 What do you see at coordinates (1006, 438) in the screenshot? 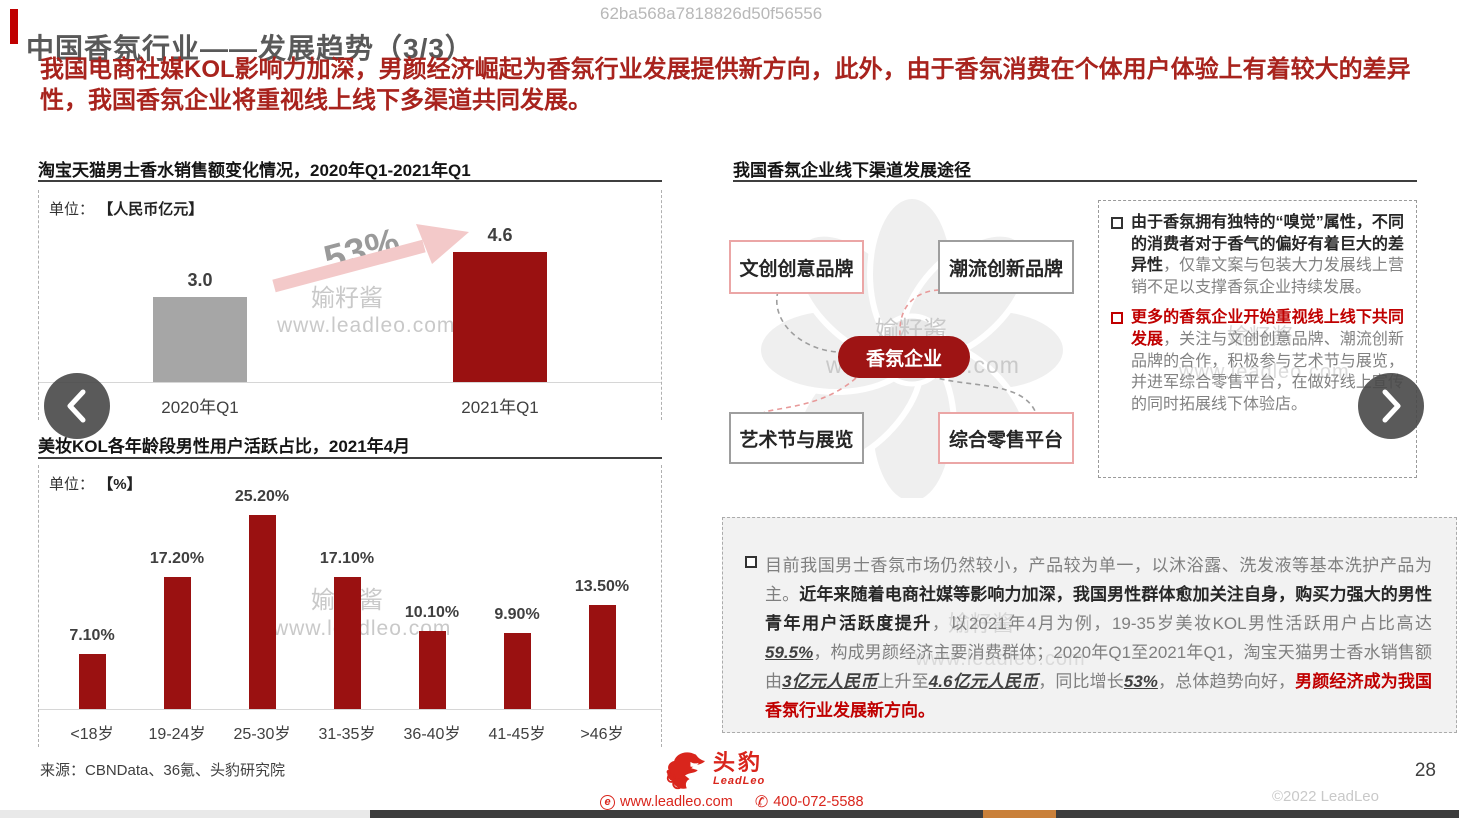
I see `node-integrated-retail-platform: 综合零售平台` at bounding box center [1006, 438].